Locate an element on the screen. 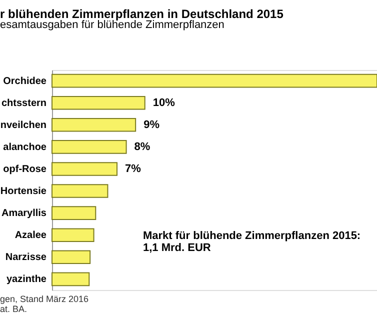 The height and width of the screenshot is (329, 377). annotation: Markt für blühende Zimmerpflanzen 2015: is located at coordinates (252, 236).